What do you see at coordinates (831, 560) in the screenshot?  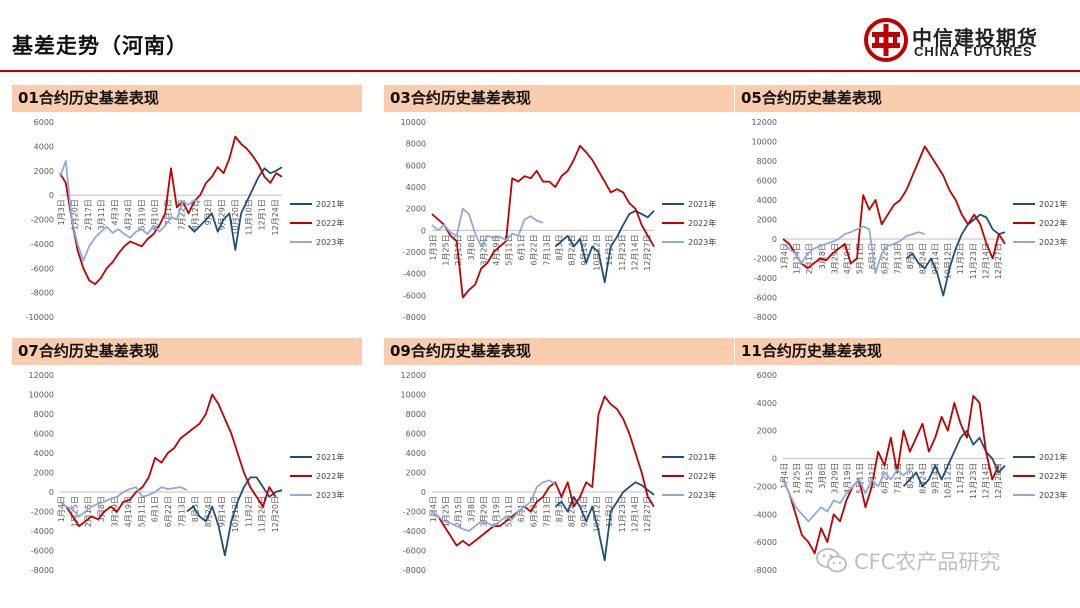 I see `wechat-icon` at bounding box center [831, 560].